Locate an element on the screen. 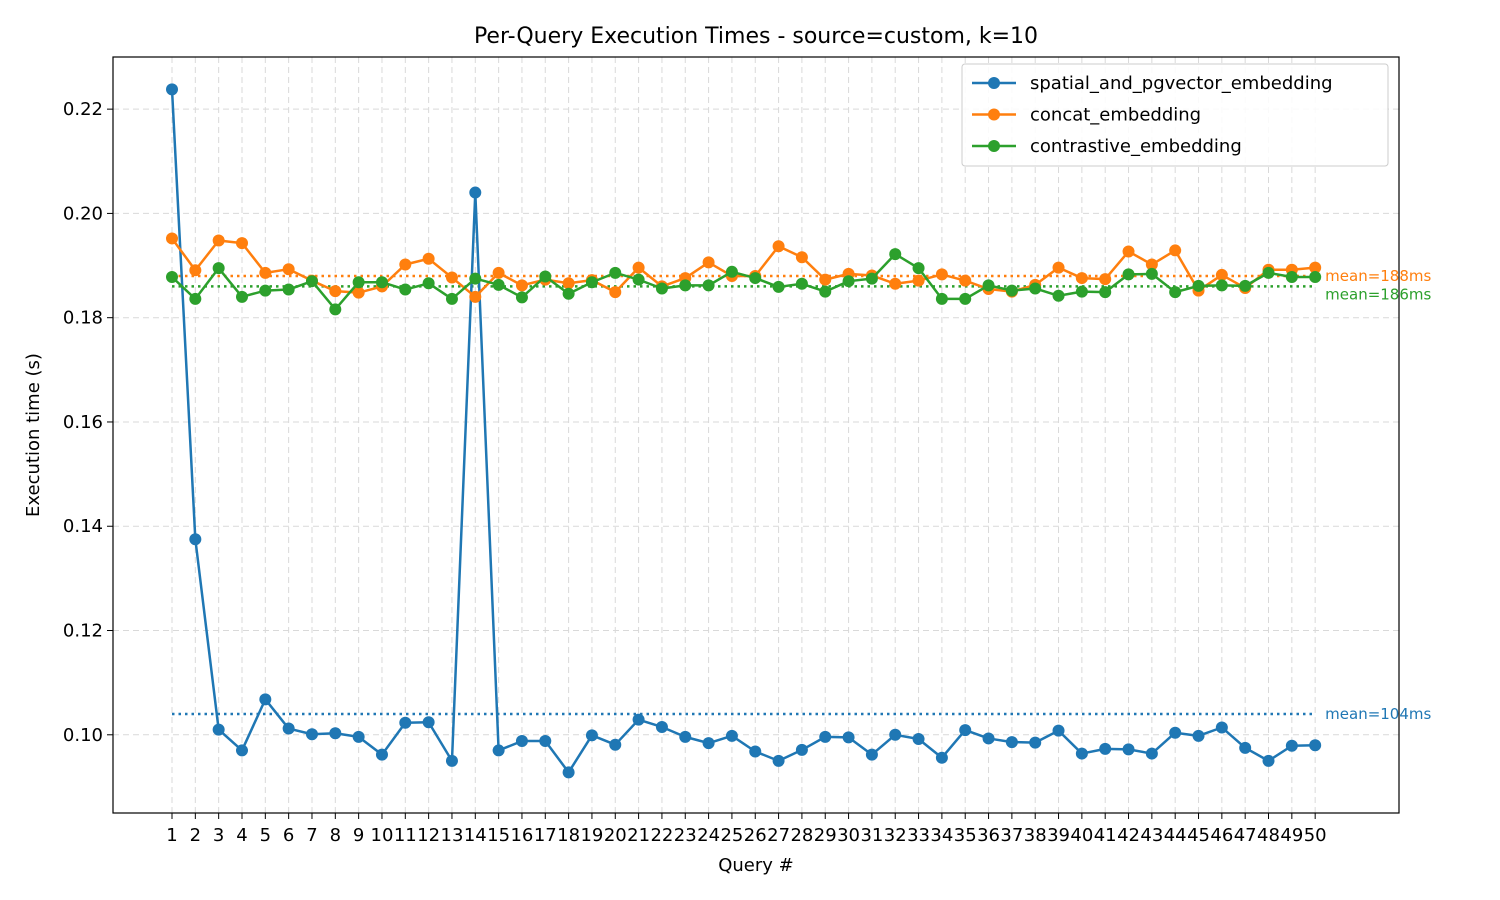 The width and height of the screenshot is (1500, 900). series-contrastive_embedding is located at coordinates (744, 282).